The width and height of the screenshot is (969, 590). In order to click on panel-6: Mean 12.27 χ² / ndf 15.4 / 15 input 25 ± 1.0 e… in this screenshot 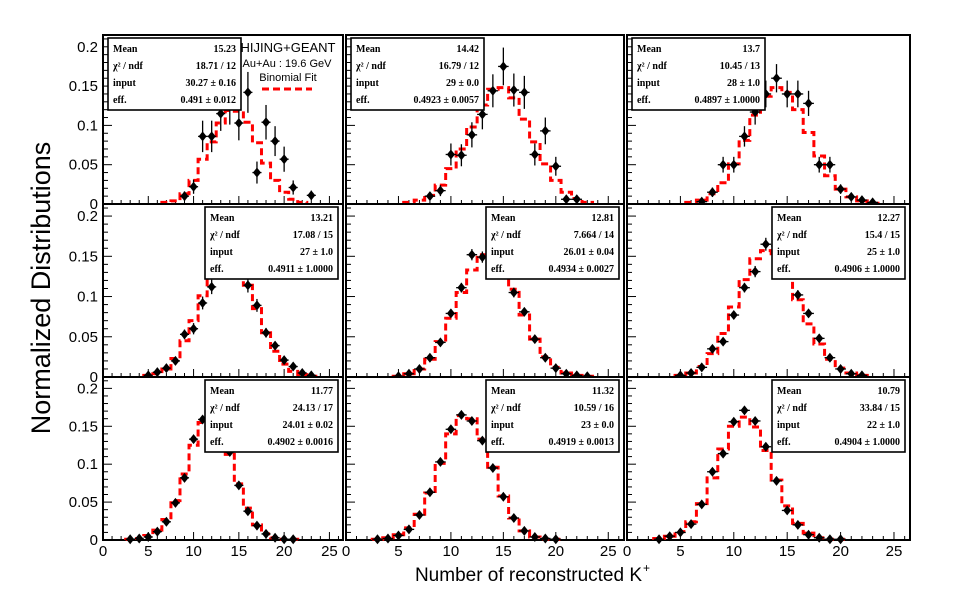, I will do `click(768, 292)`.